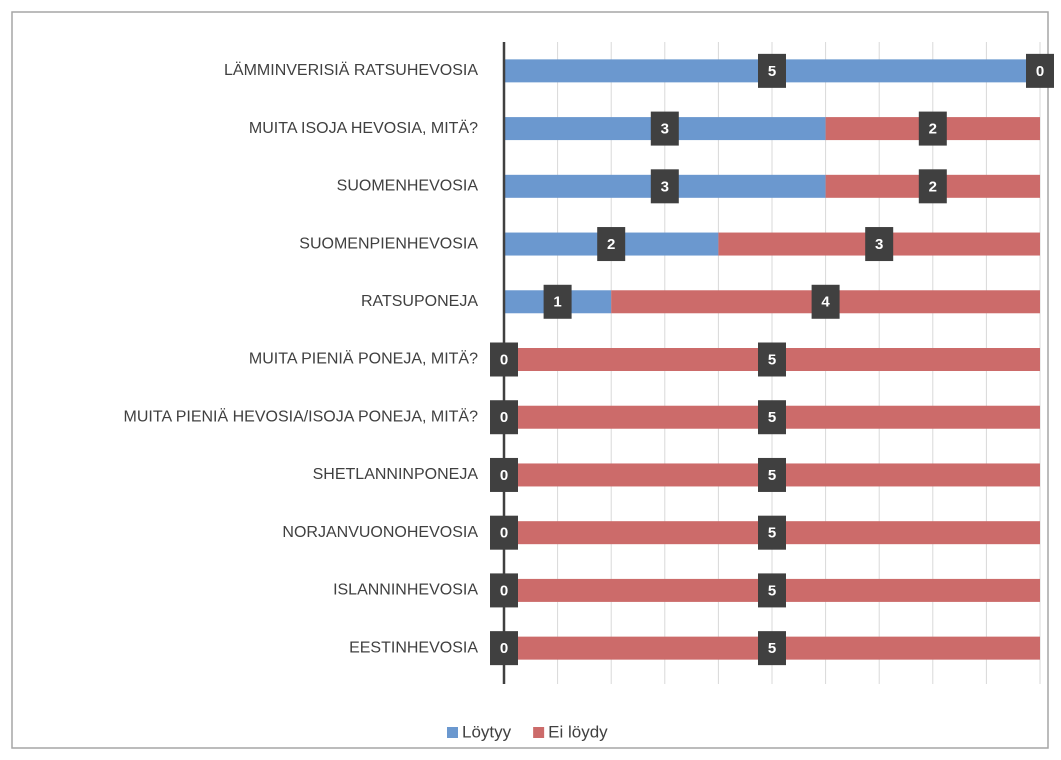 The image size is (1061, 760). What do you see at coordinates (363, 359) in the screenshot?
I see `category-label: MUITA PIENIÄ PONEJA, MITÄ?` at bounding box center [363, 359].